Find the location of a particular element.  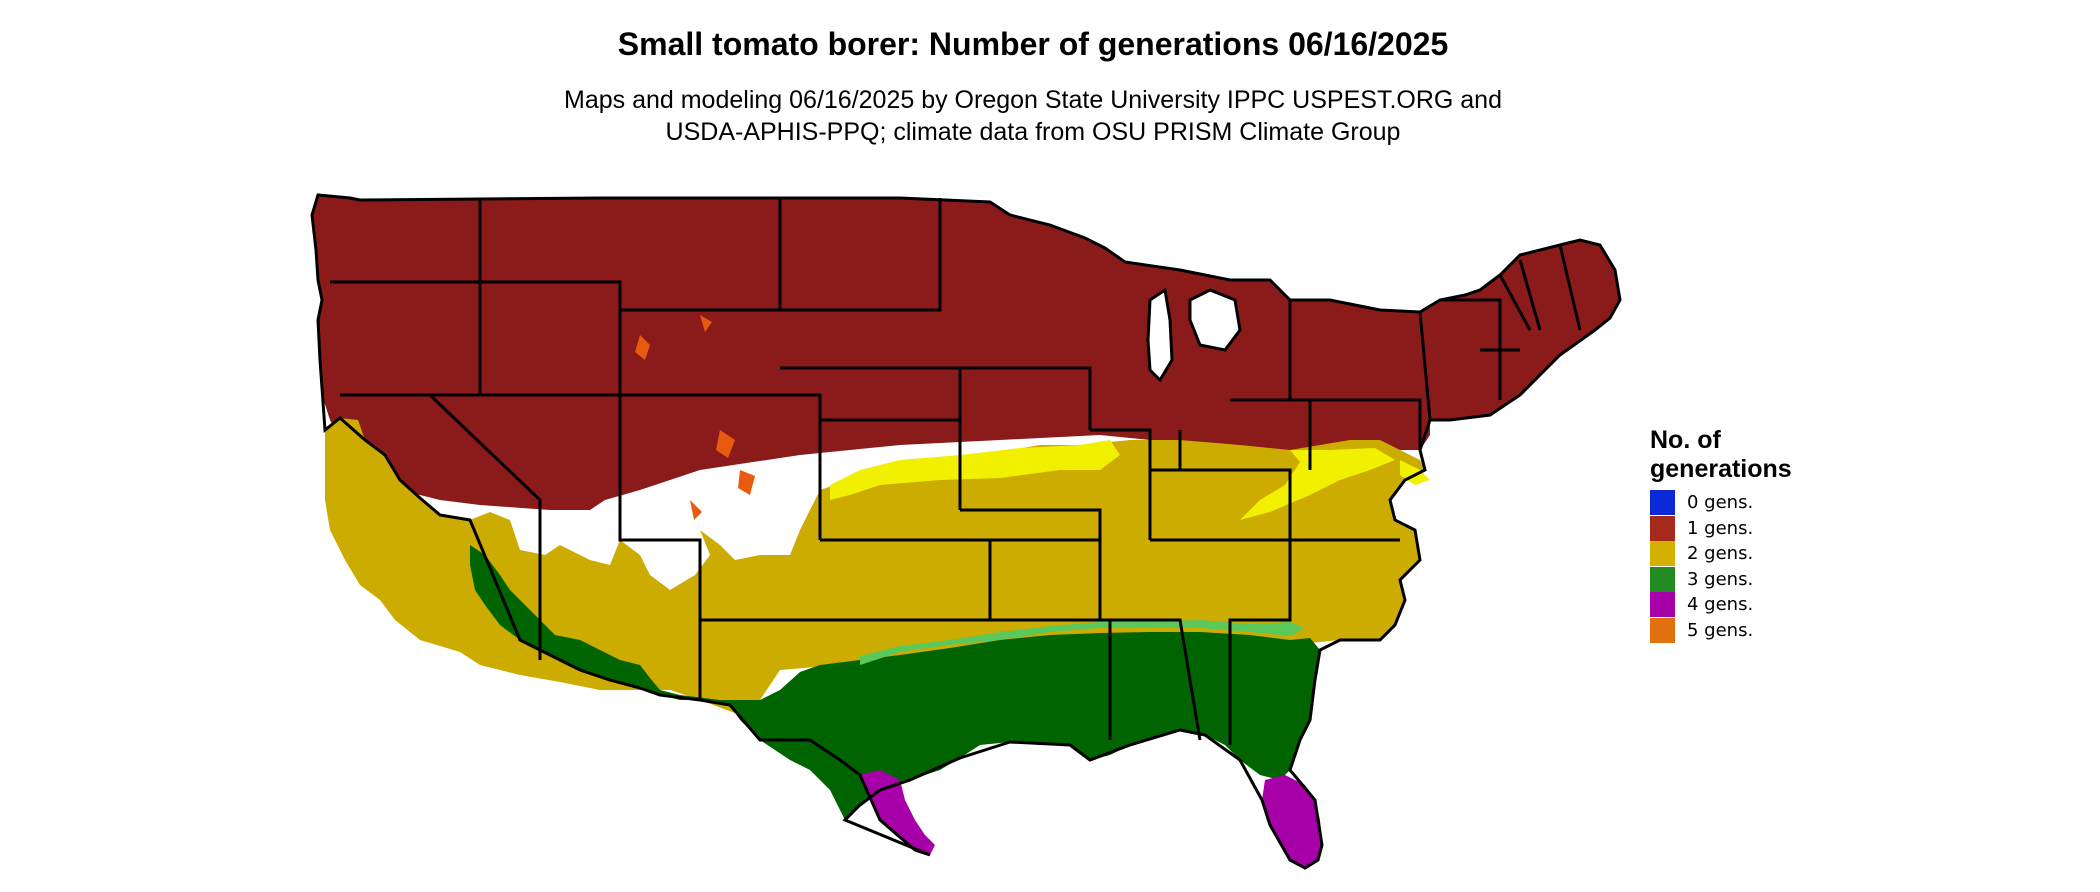

legend-title-line-1: No. of is located at coordinates (1685, 440).